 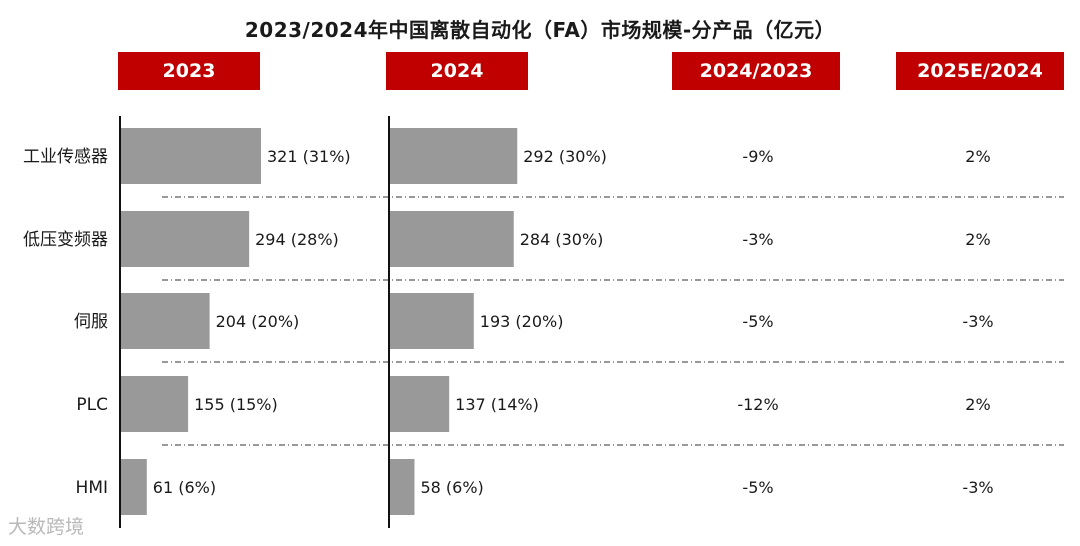 What do you see at coordinates (522, 321) in the screenshot?
I see `data-label: 193 (20%)` at bounding box center [522, 321].